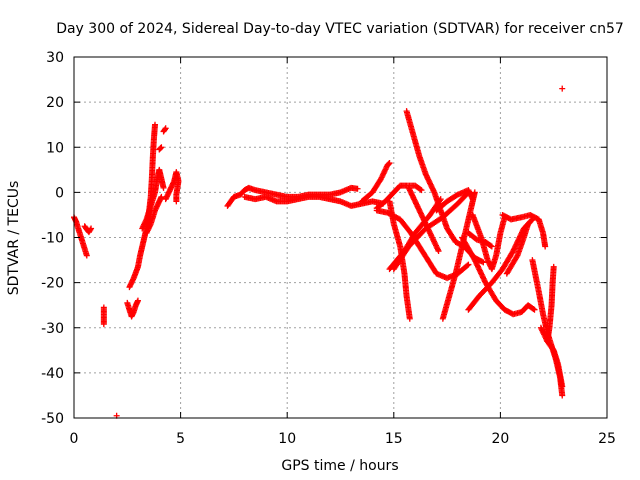  I want to click on x-tick-label: 25, so click(607, 439).